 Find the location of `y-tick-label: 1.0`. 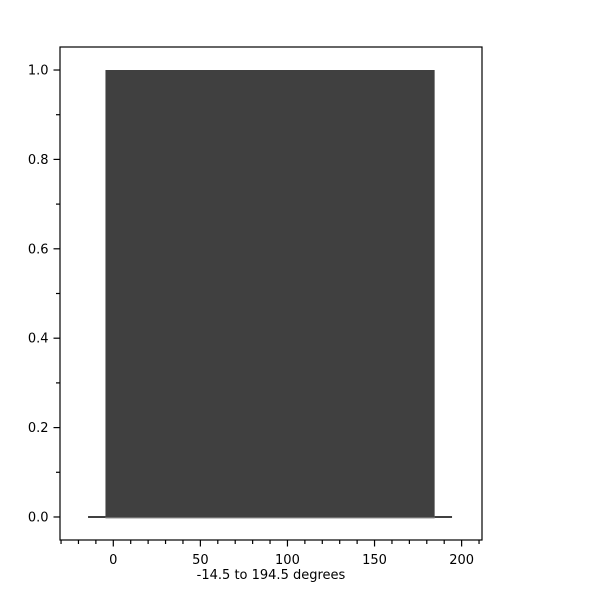

y-tick-label: 1.0 is located at coordinates (38, 71).